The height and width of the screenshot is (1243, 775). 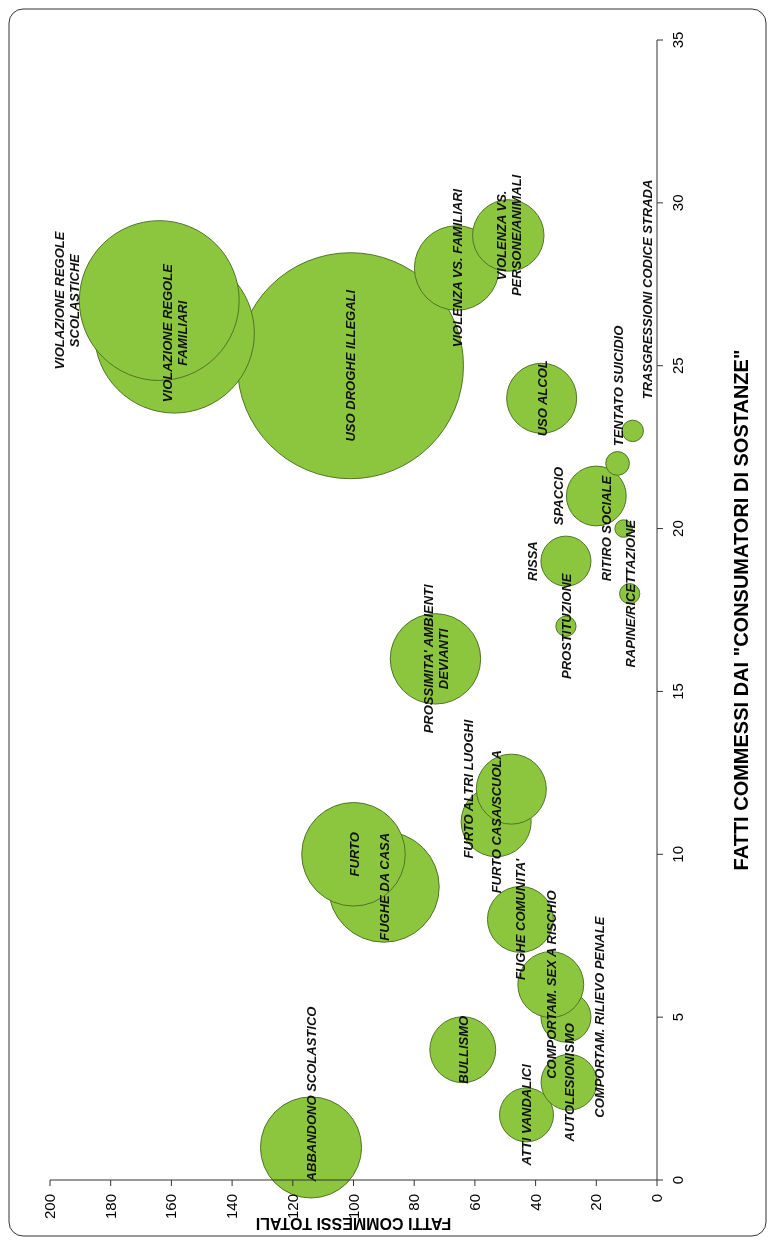 What do you see at coordinates (497, 822) in the screenshot?
I see `data-label: FURTO CASA/SCUOLA` at bounding box center [497, 822].